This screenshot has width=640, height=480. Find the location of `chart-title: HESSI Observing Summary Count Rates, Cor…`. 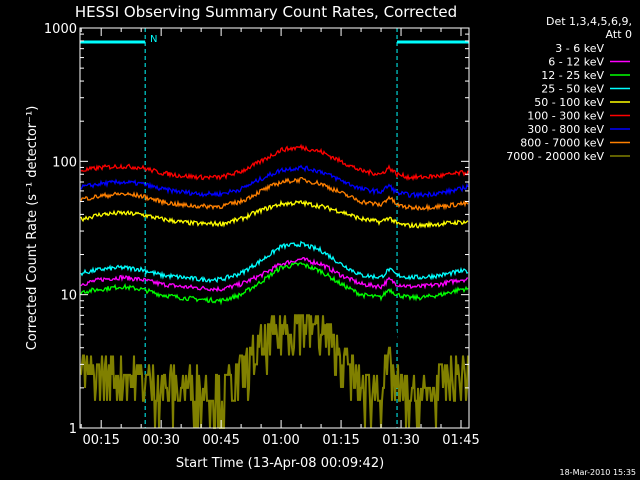

chart-title: HESSI Observing Summary Count Rates, Cor… is located at coordinates (266, 12).